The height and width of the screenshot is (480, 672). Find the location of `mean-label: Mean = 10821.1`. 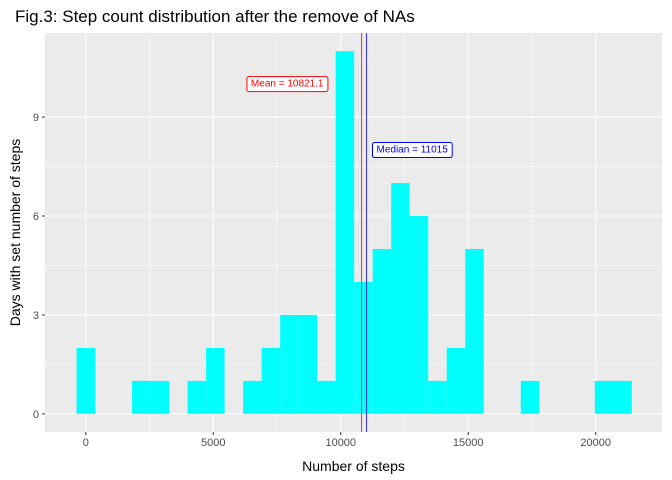

mean-label: Mean = 10821.1 is located at coordinates (287, 84).